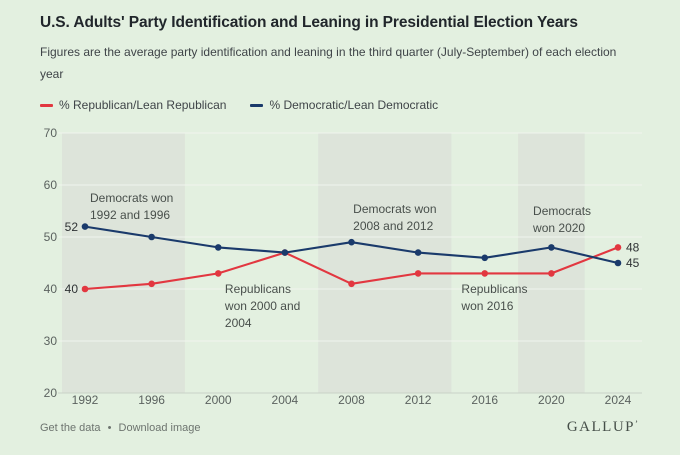  Describe the element at coordinates (636, 424) in the screenshot. I see `gallup-trademark: ’` at that location.